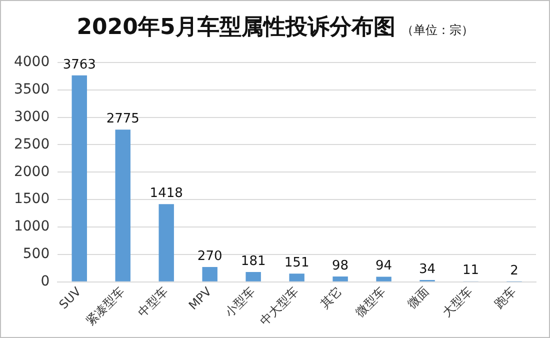  I want to click on y-tick-label: 2500, so click(32, 144).